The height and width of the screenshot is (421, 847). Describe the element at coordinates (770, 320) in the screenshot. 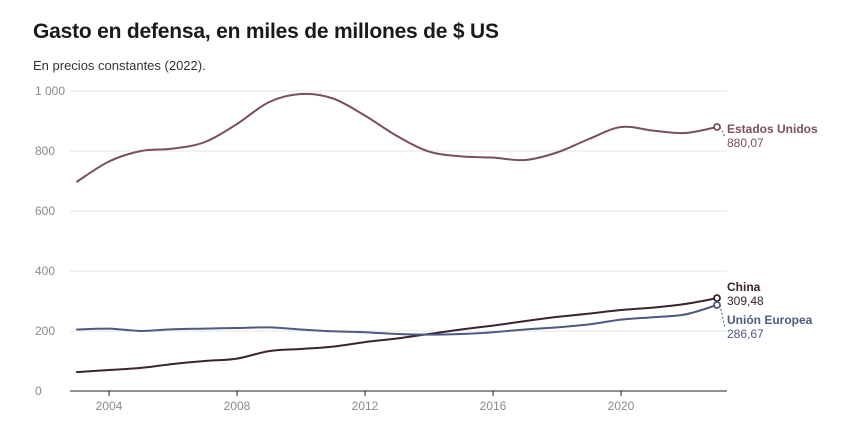

I see `series-label-union-europea: Unión Europea` at that location.